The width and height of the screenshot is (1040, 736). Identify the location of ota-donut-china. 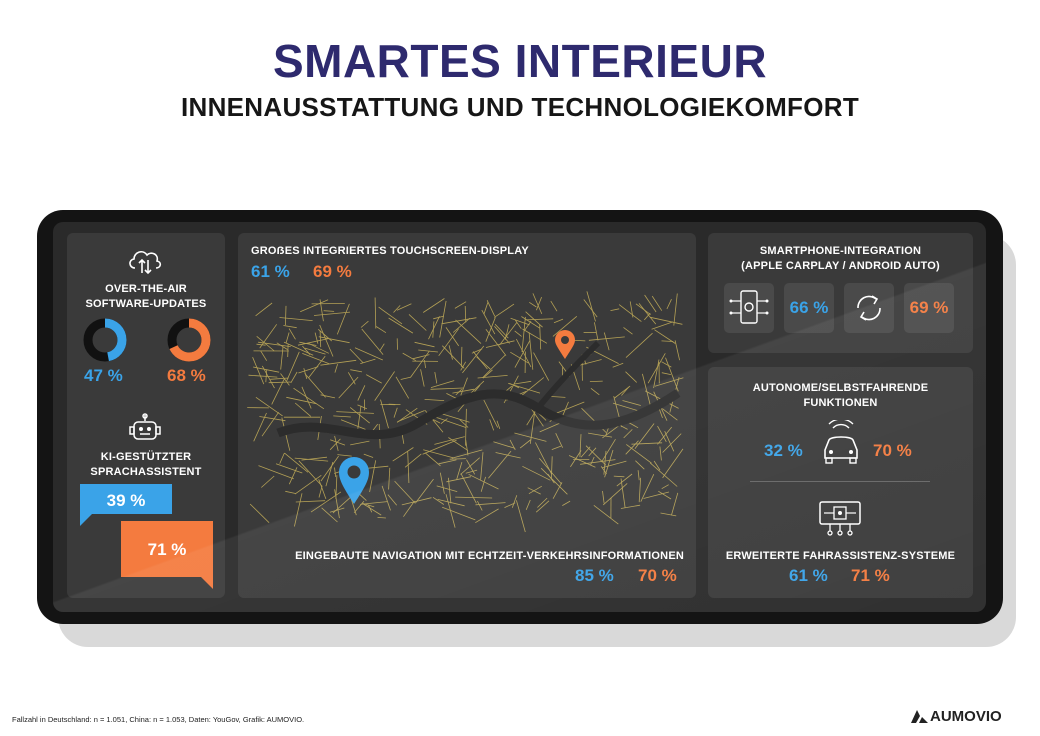
(189, 340).